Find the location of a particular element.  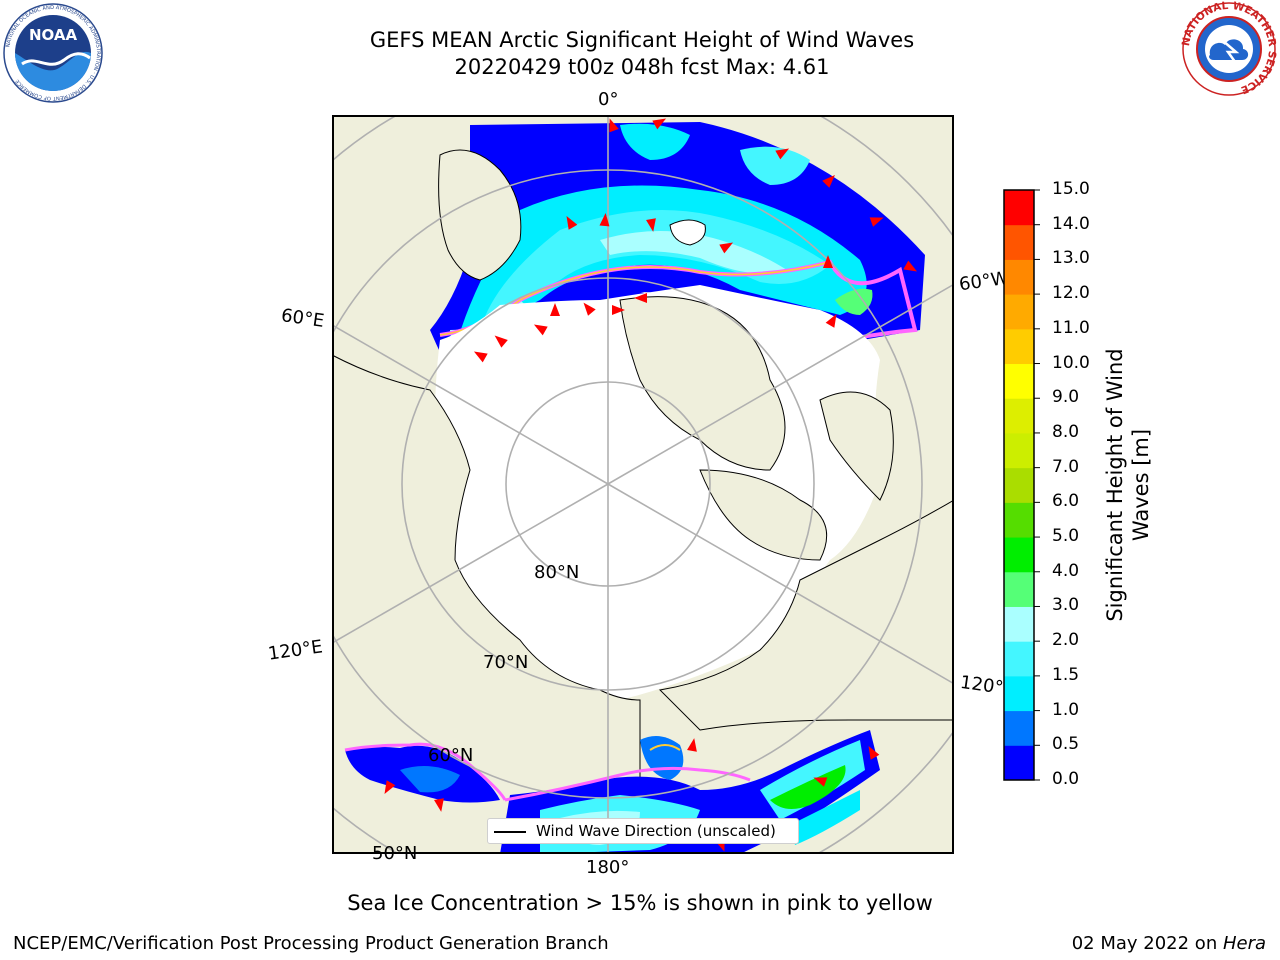

chart-subtitle: 20220429 t00z 048h fcst Max: 4.61 is located at coordinates (642, 67).